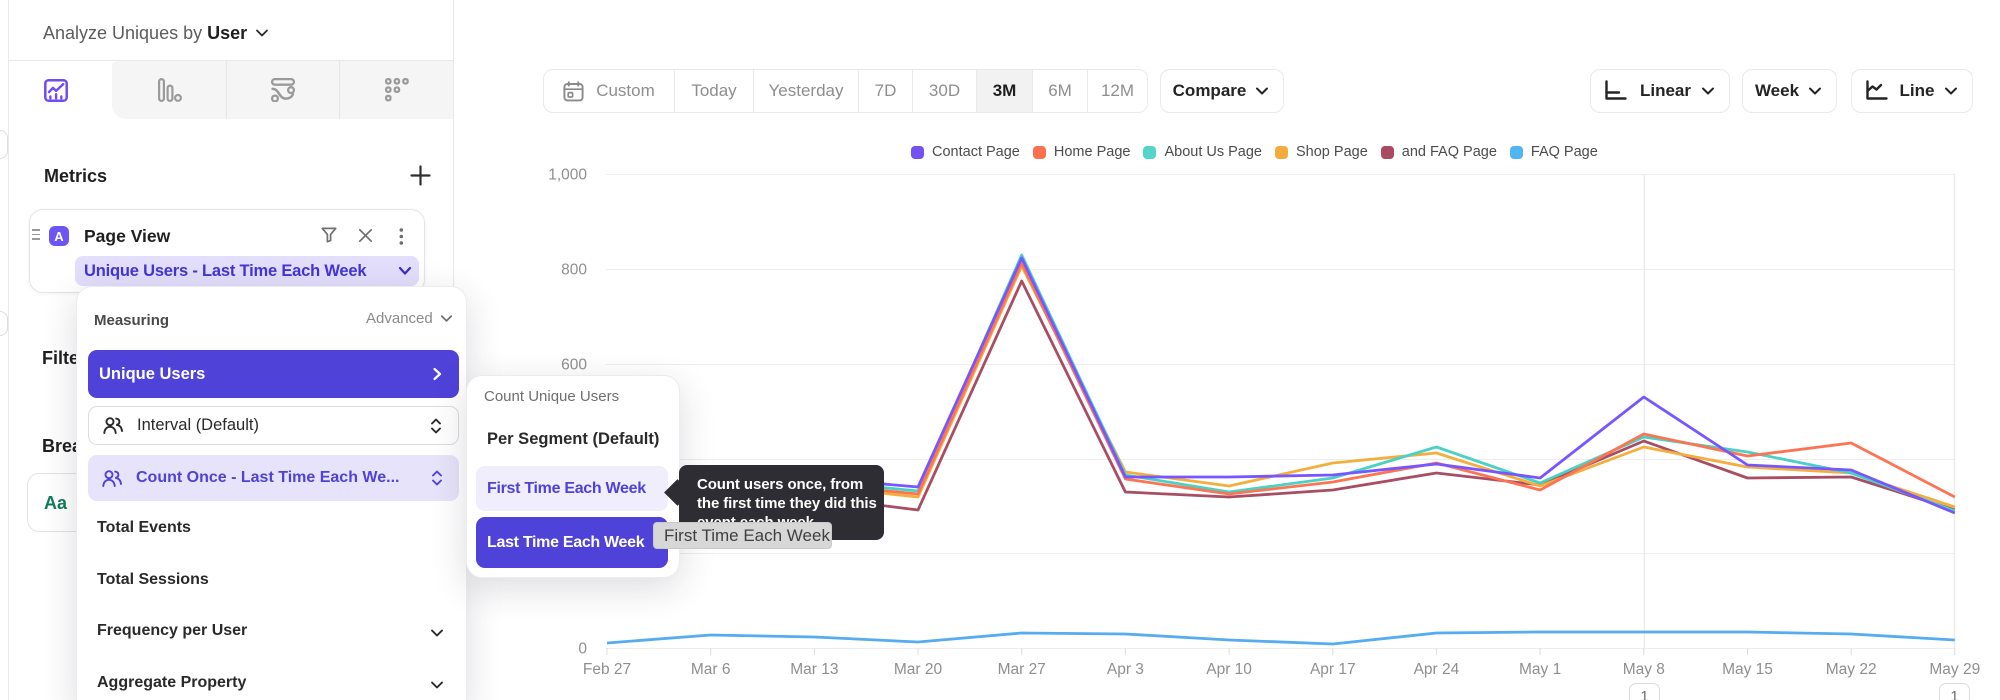 The width and height of the screenshot is (2000, 700). What do you see at coordinates (1229, 669) in the screenshot?
I see `svg-text: Apr 10` at bounding box center [1229, 669].